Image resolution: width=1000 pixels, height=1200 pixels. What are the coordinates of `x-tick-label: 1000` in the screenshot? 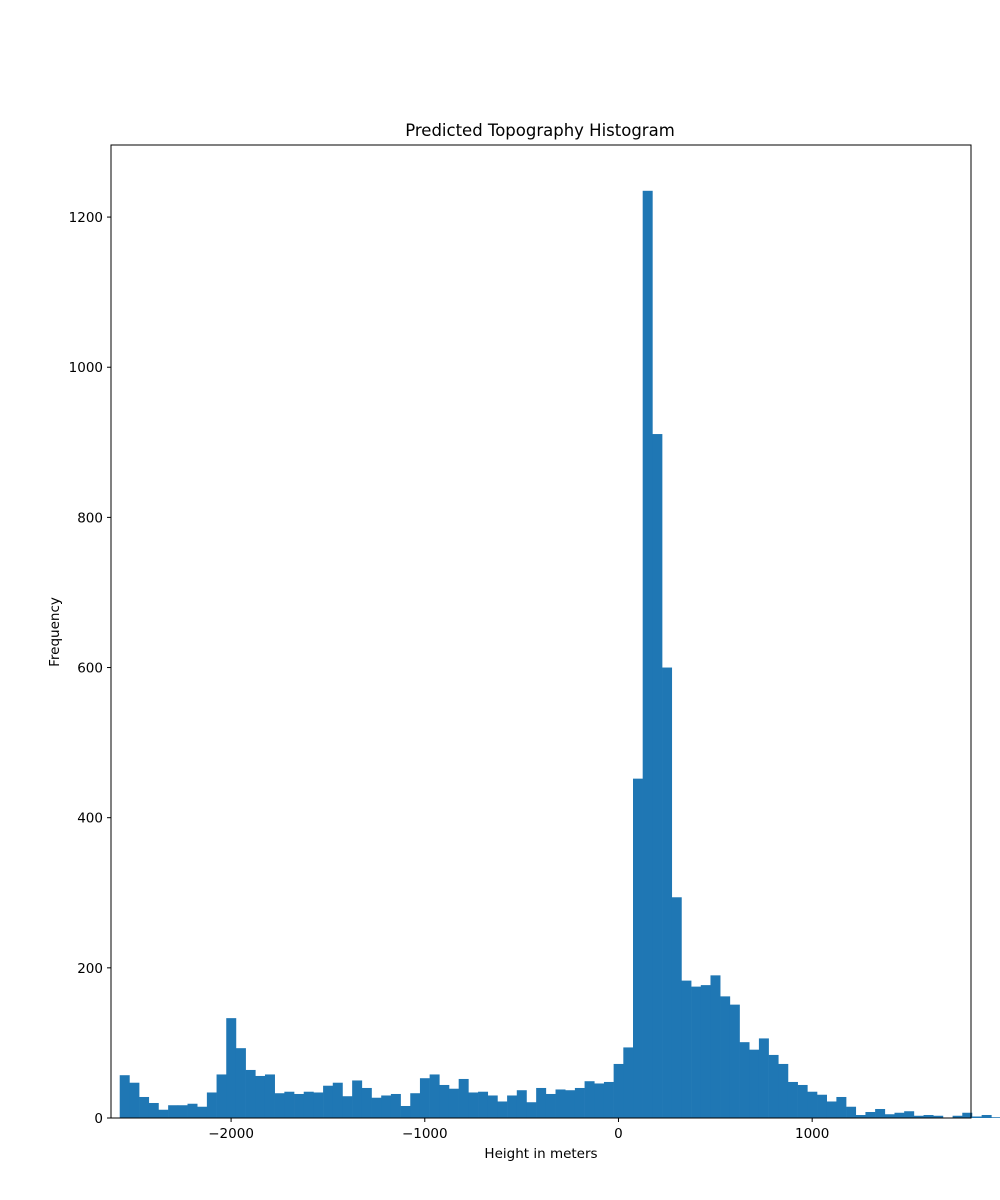 It's located at (812, 1134).